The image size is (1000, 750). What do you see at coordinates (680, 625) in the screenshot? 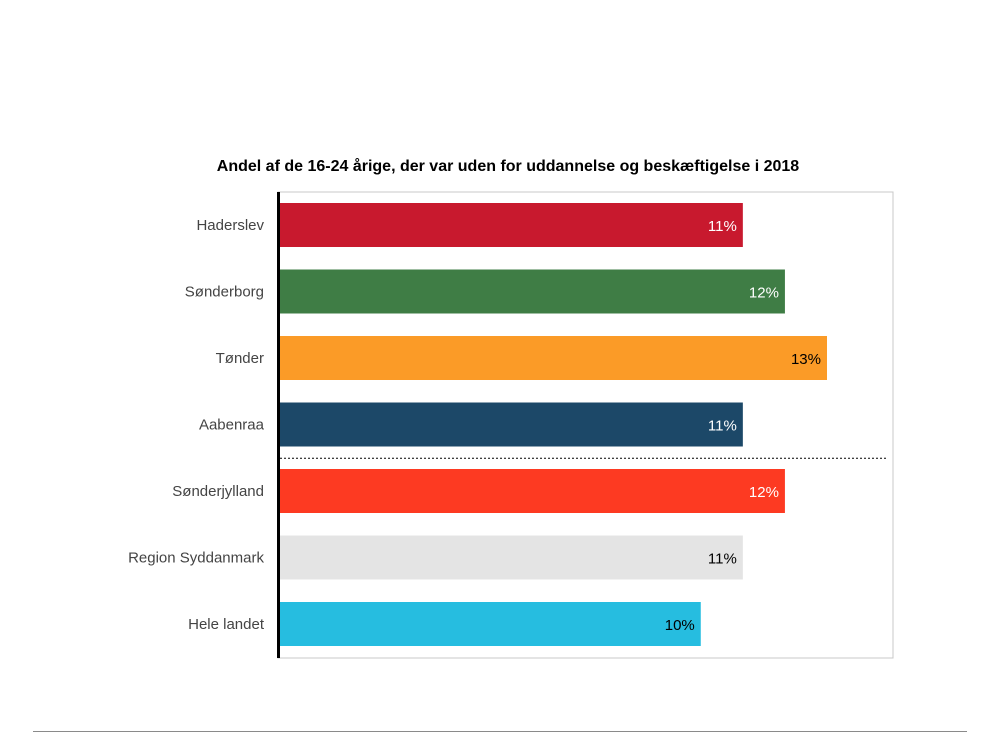
I see `value-label: 10%` at bounding box center [680, 625].